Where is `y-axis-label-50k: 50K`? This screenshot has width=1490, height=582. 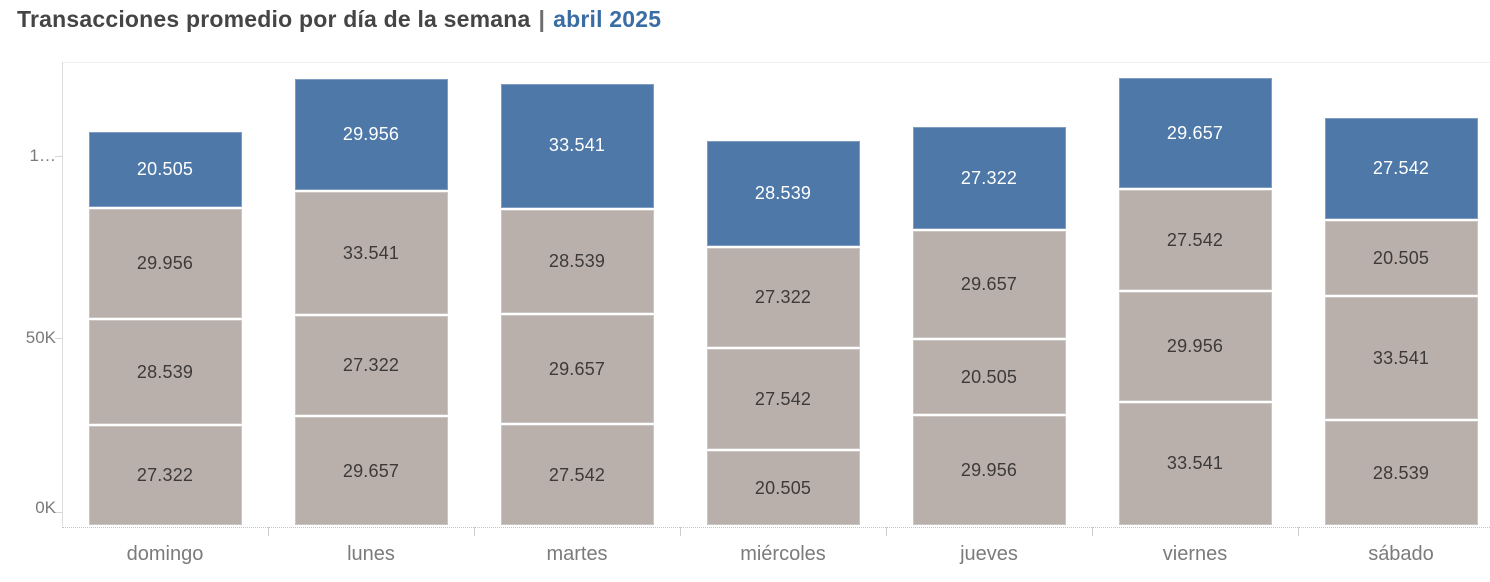
y-axis-label-50k: 50K is located at coordinates (40, 337).